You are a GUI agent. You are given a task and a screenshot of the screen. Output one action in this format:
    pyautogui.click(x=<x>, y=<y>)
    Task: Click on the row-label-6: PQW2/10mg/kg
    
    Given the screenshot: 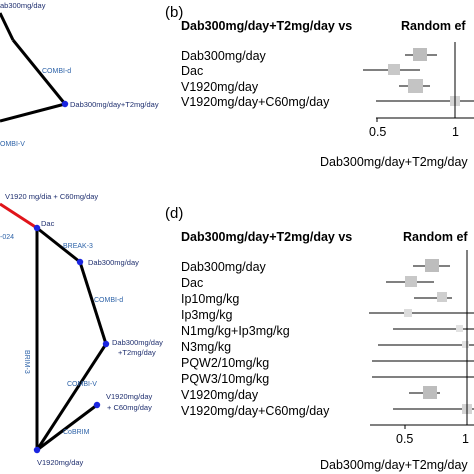 What is the action you would take?
    pyautogui.click(x=225, y=363)
    